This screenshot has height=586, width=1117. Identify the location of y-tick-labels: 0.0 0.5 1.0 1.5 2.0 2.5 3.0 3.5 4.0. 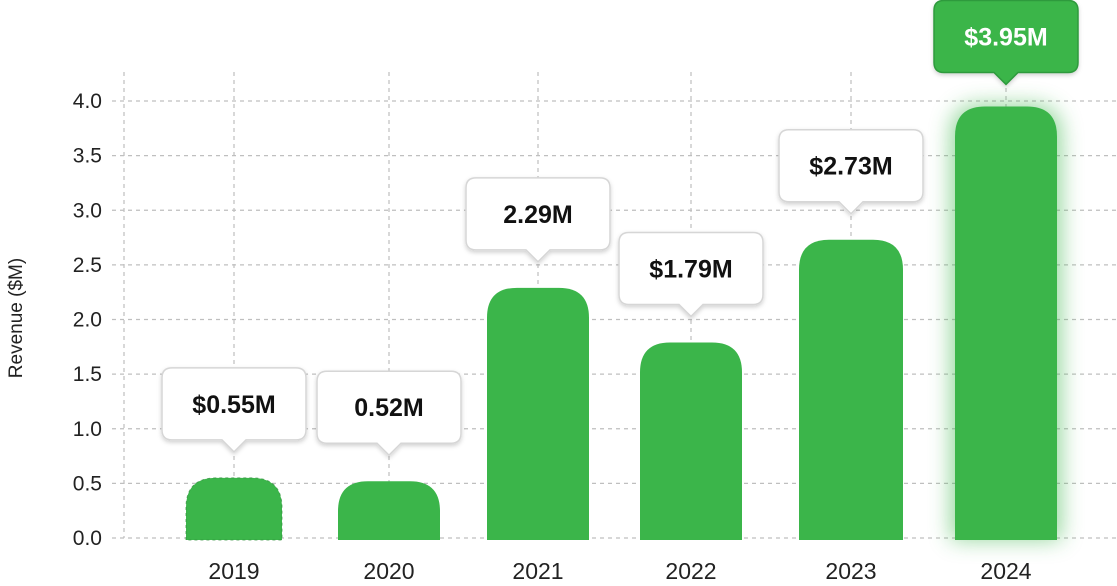
(87, 320).